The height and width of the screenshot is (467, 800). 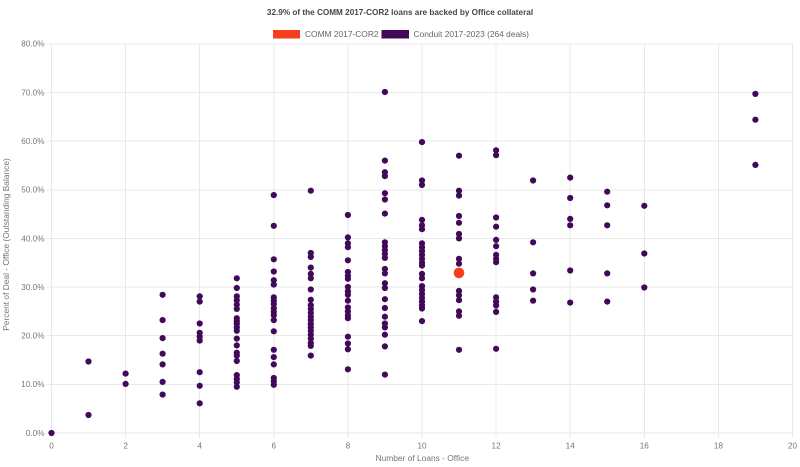 What do you see at coordinates (35, 433) in the screenshot?
I see `svg-text: 0.0%` at bounding box center [35, 433].